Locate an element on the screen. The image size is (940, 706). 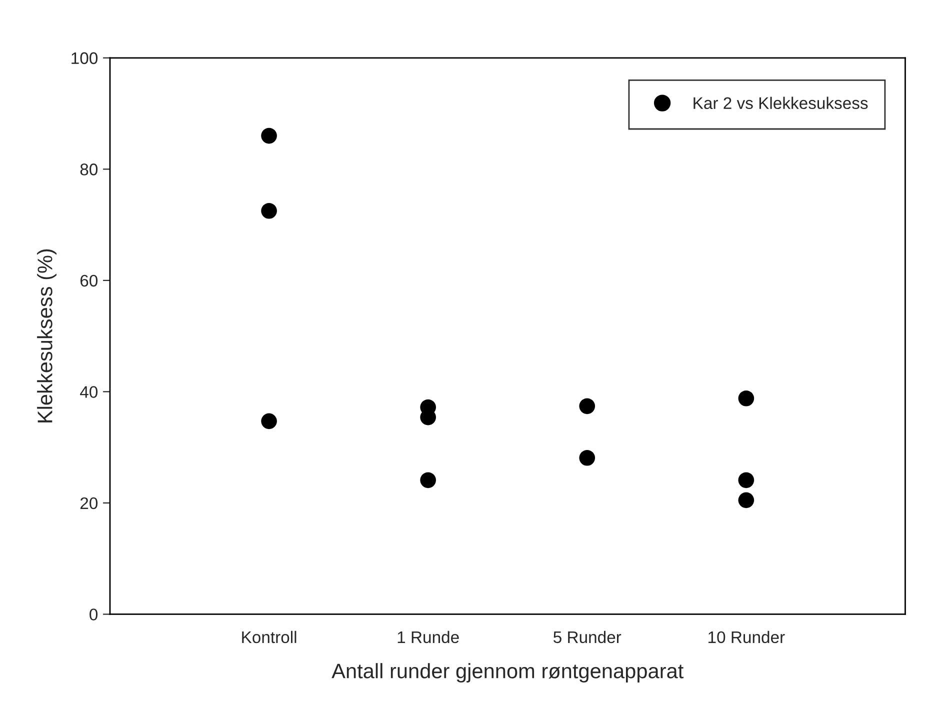
x-tick-label: 1 Runde is located at coordinates (428, 637).